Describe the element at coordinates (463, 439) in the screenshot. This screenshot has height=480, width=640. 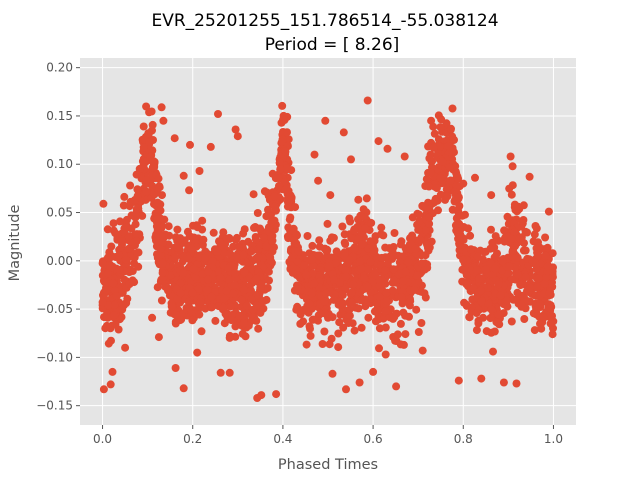
I see `x-tick-label: 0.8` at that location.